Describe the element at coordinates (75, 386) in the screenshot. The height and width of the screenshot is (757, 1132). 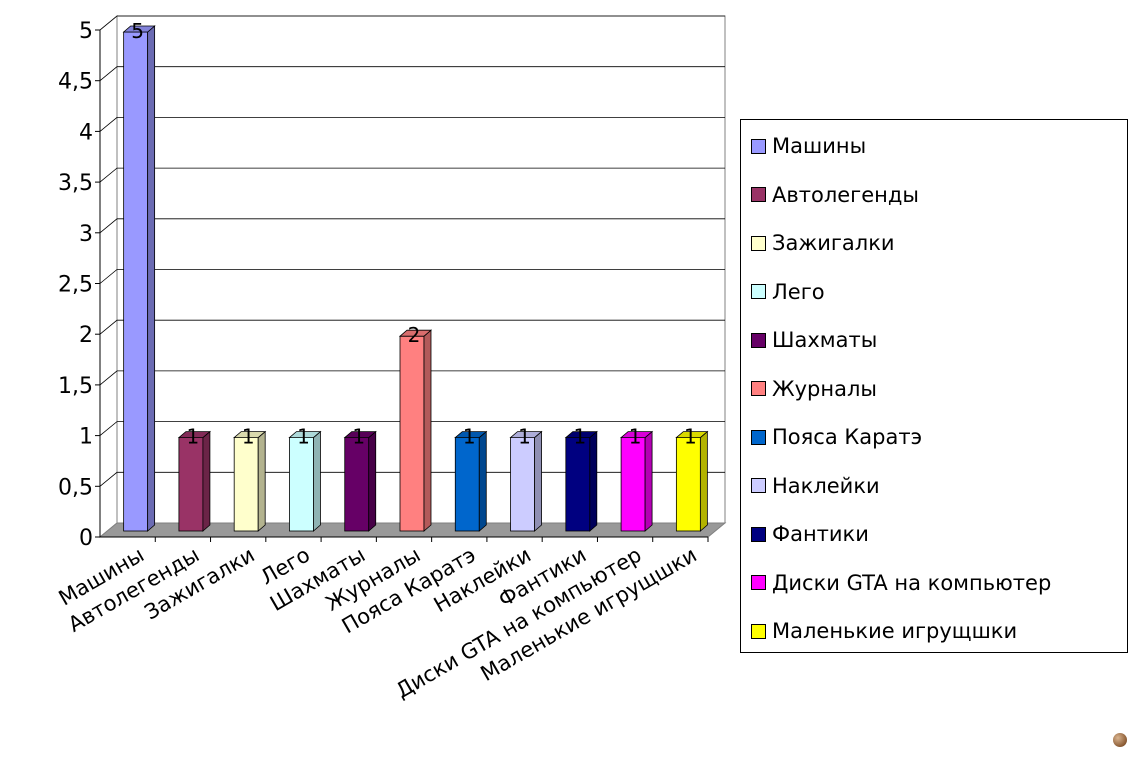
I see `y-tick-label: 1,5` at that location.